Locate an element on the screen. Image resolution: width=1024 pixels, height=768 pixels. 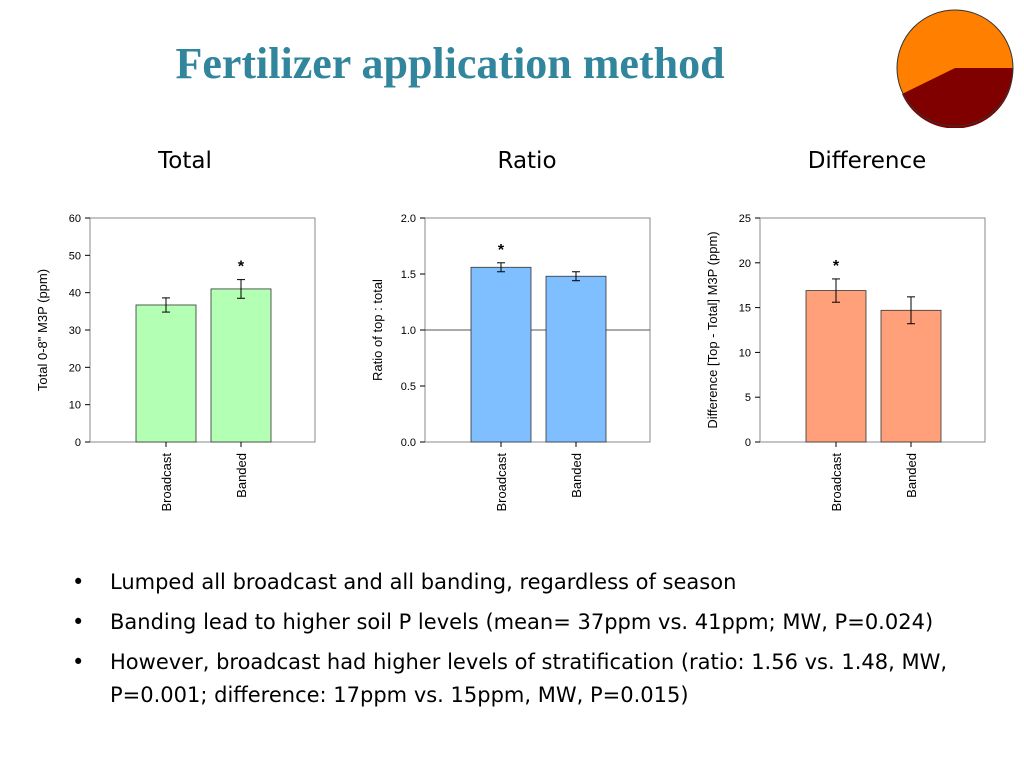
y-tick-label: 30 is located at coordinates (75, 331).